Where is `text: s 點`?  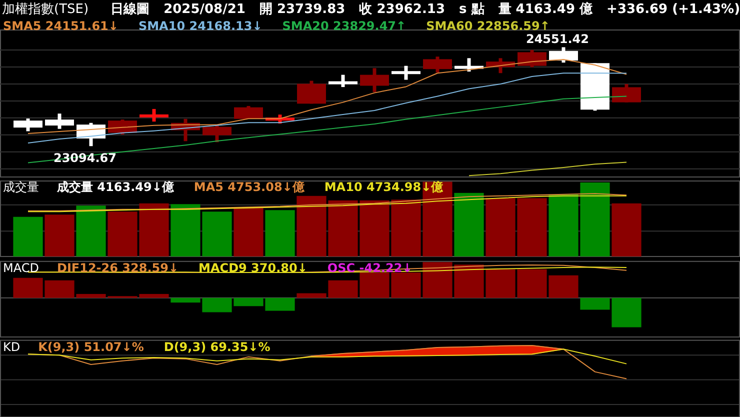
text: s 點 is located at coordinates (471, 9).